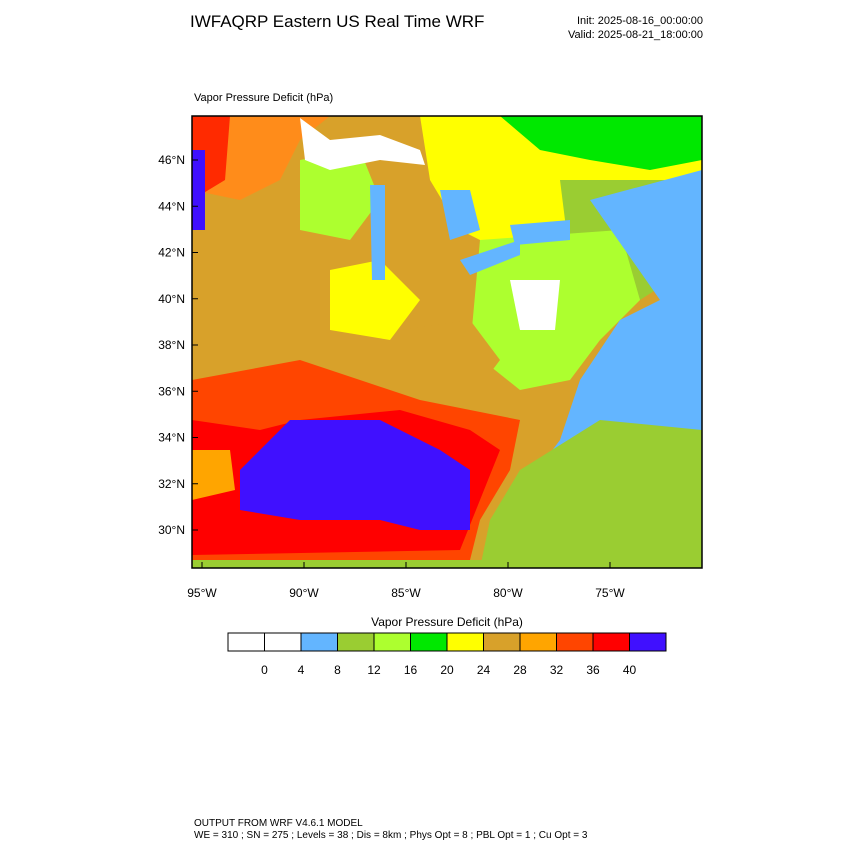  I want to click on lat-label: 30°N, so click(171, 530).